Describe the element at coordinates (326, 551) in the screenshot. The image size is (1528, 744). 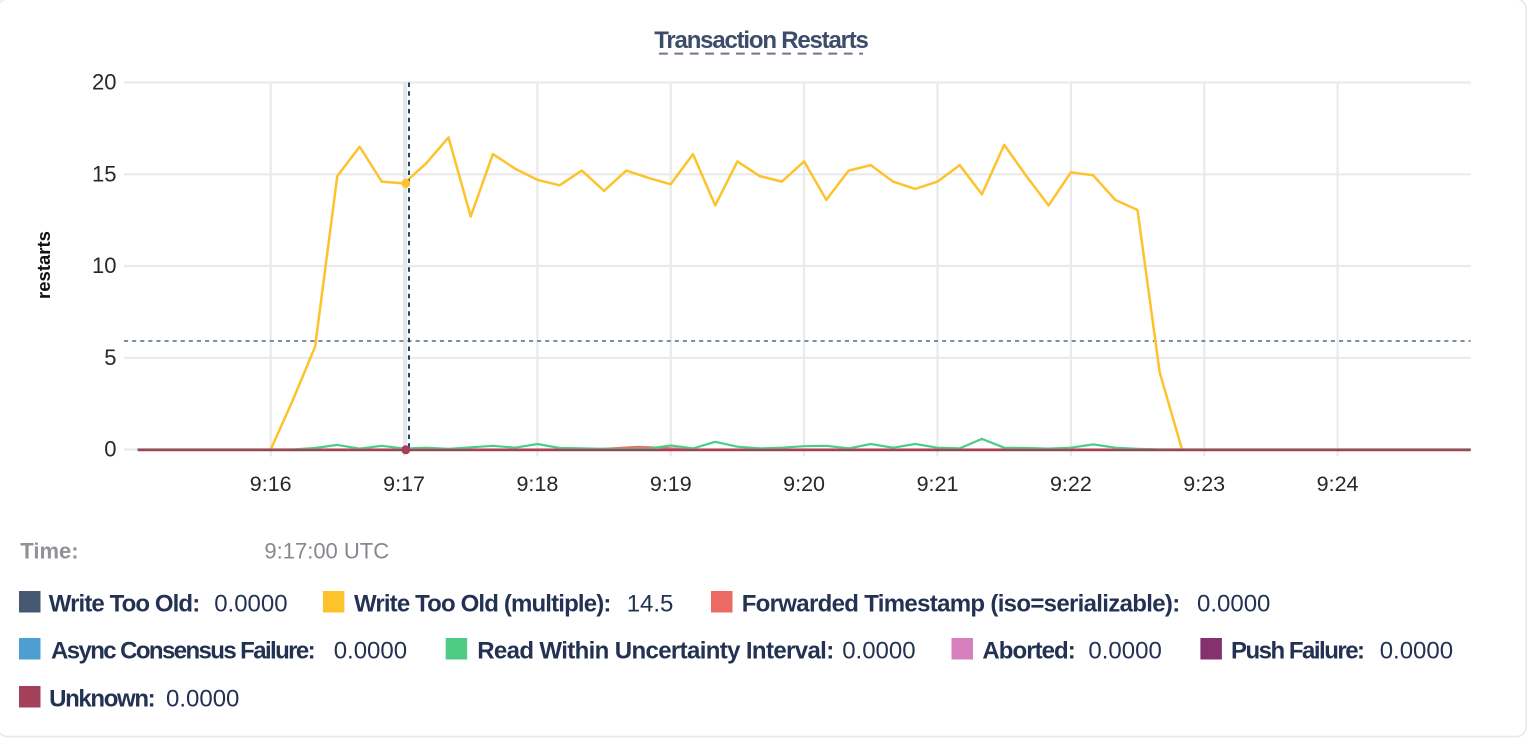
I see `svg-text: 9:17:00 UTC` at that location.